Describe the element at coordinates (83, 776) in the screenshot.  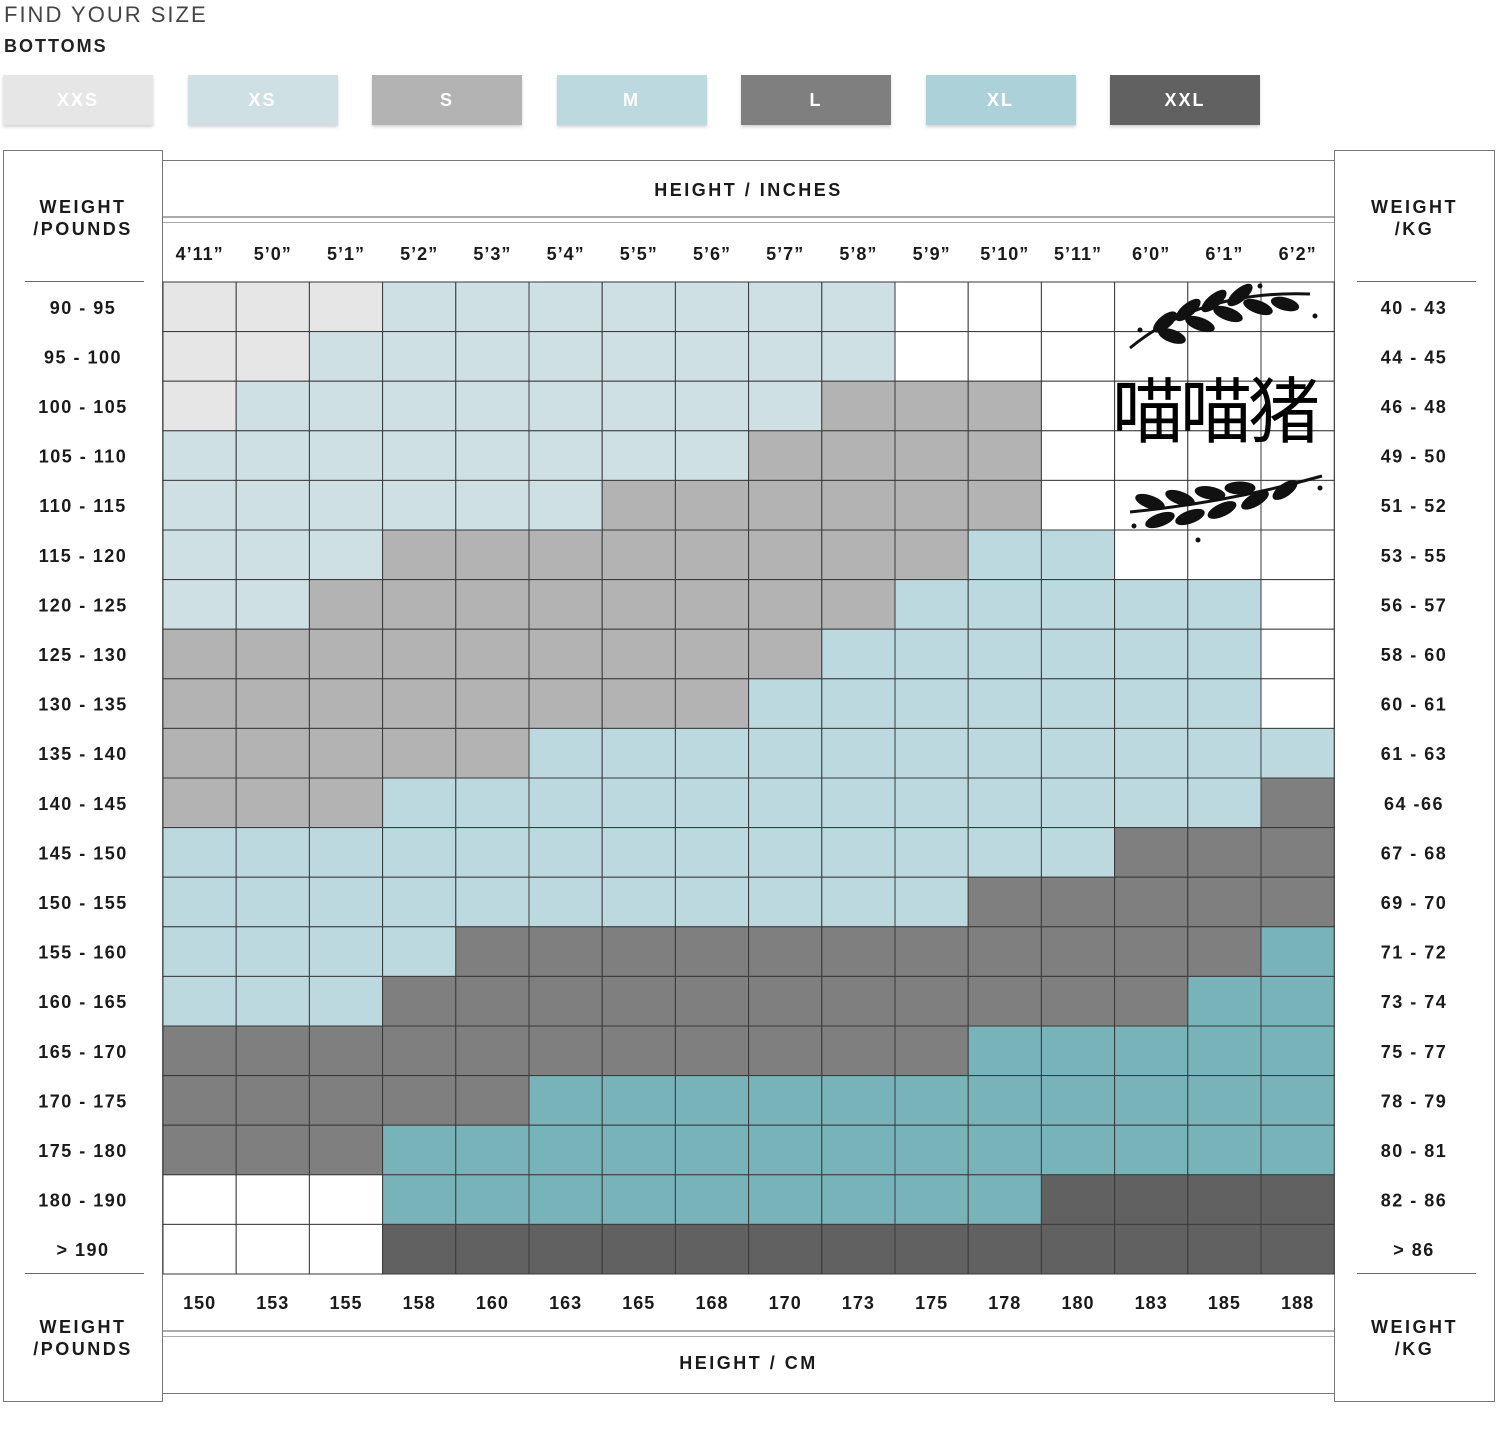
I see `left-weight-panel` at that location.